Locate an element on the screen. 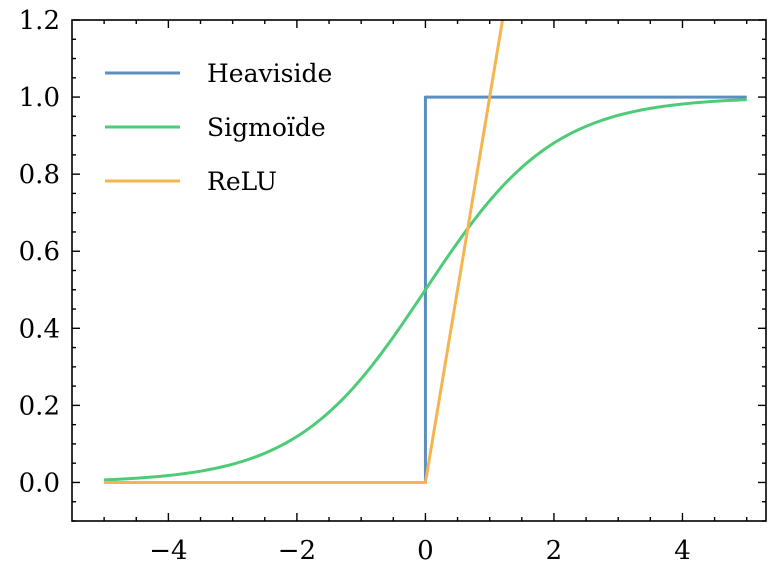  y-tick-label: 0.6 is located at coordinates (39, 252).